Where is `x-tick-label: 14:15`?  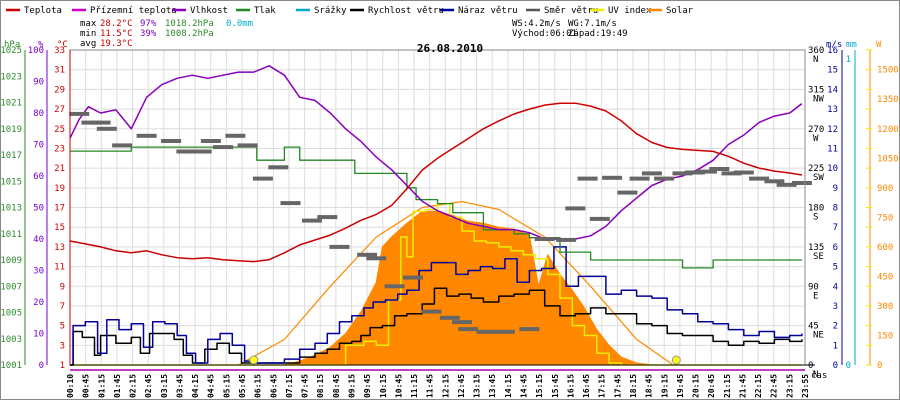
x-tick-label: 14:15 is located at coordinates (508, 386).